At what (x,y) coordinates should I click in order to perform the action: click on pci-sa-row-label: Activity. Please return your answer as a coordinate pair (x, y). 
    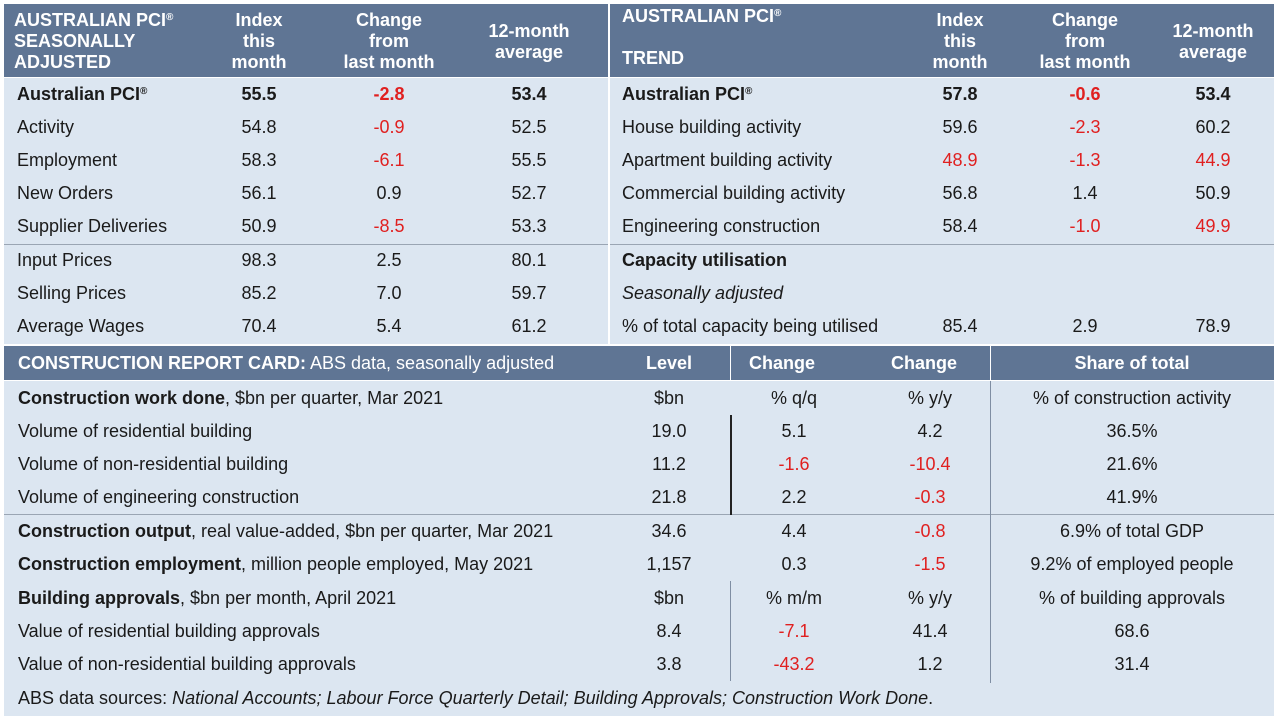
    Looking at the image, I should click on (45, 127).